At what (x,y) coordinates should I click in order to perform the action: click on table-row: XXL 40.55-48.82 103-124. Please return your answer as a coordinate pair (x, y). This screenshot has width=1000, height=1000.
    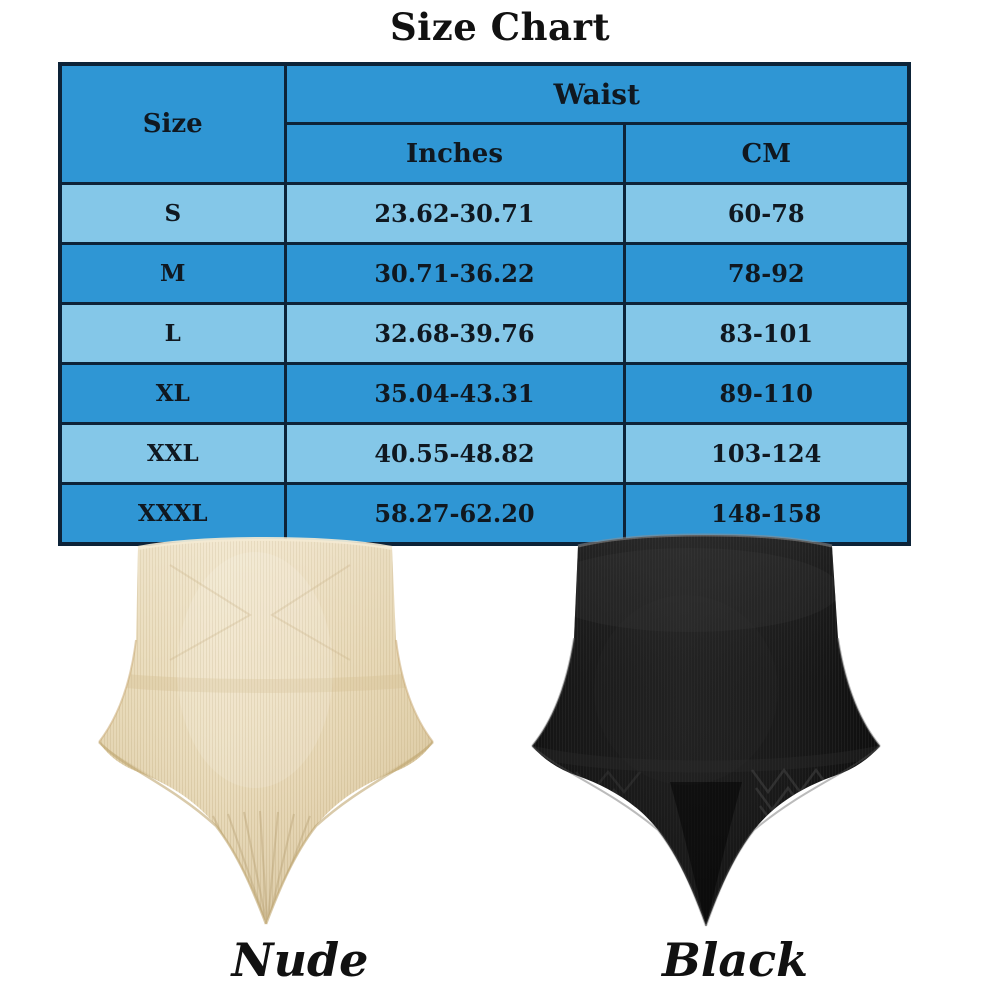
    Looking at the image, I should click on (484, 453).